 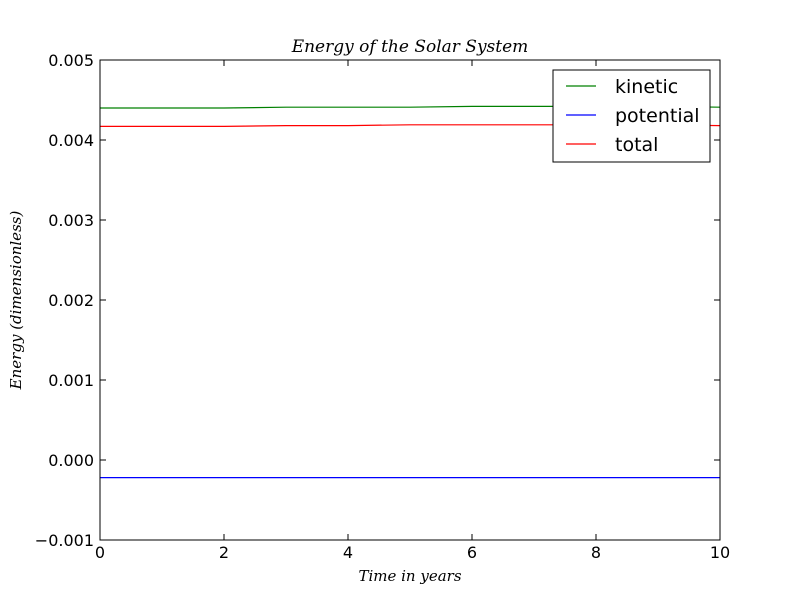 What do you see at coordinates (71, 300) in the screenshot?
I see `y-tick-label: 0.002` at bounding box center [71, 300].